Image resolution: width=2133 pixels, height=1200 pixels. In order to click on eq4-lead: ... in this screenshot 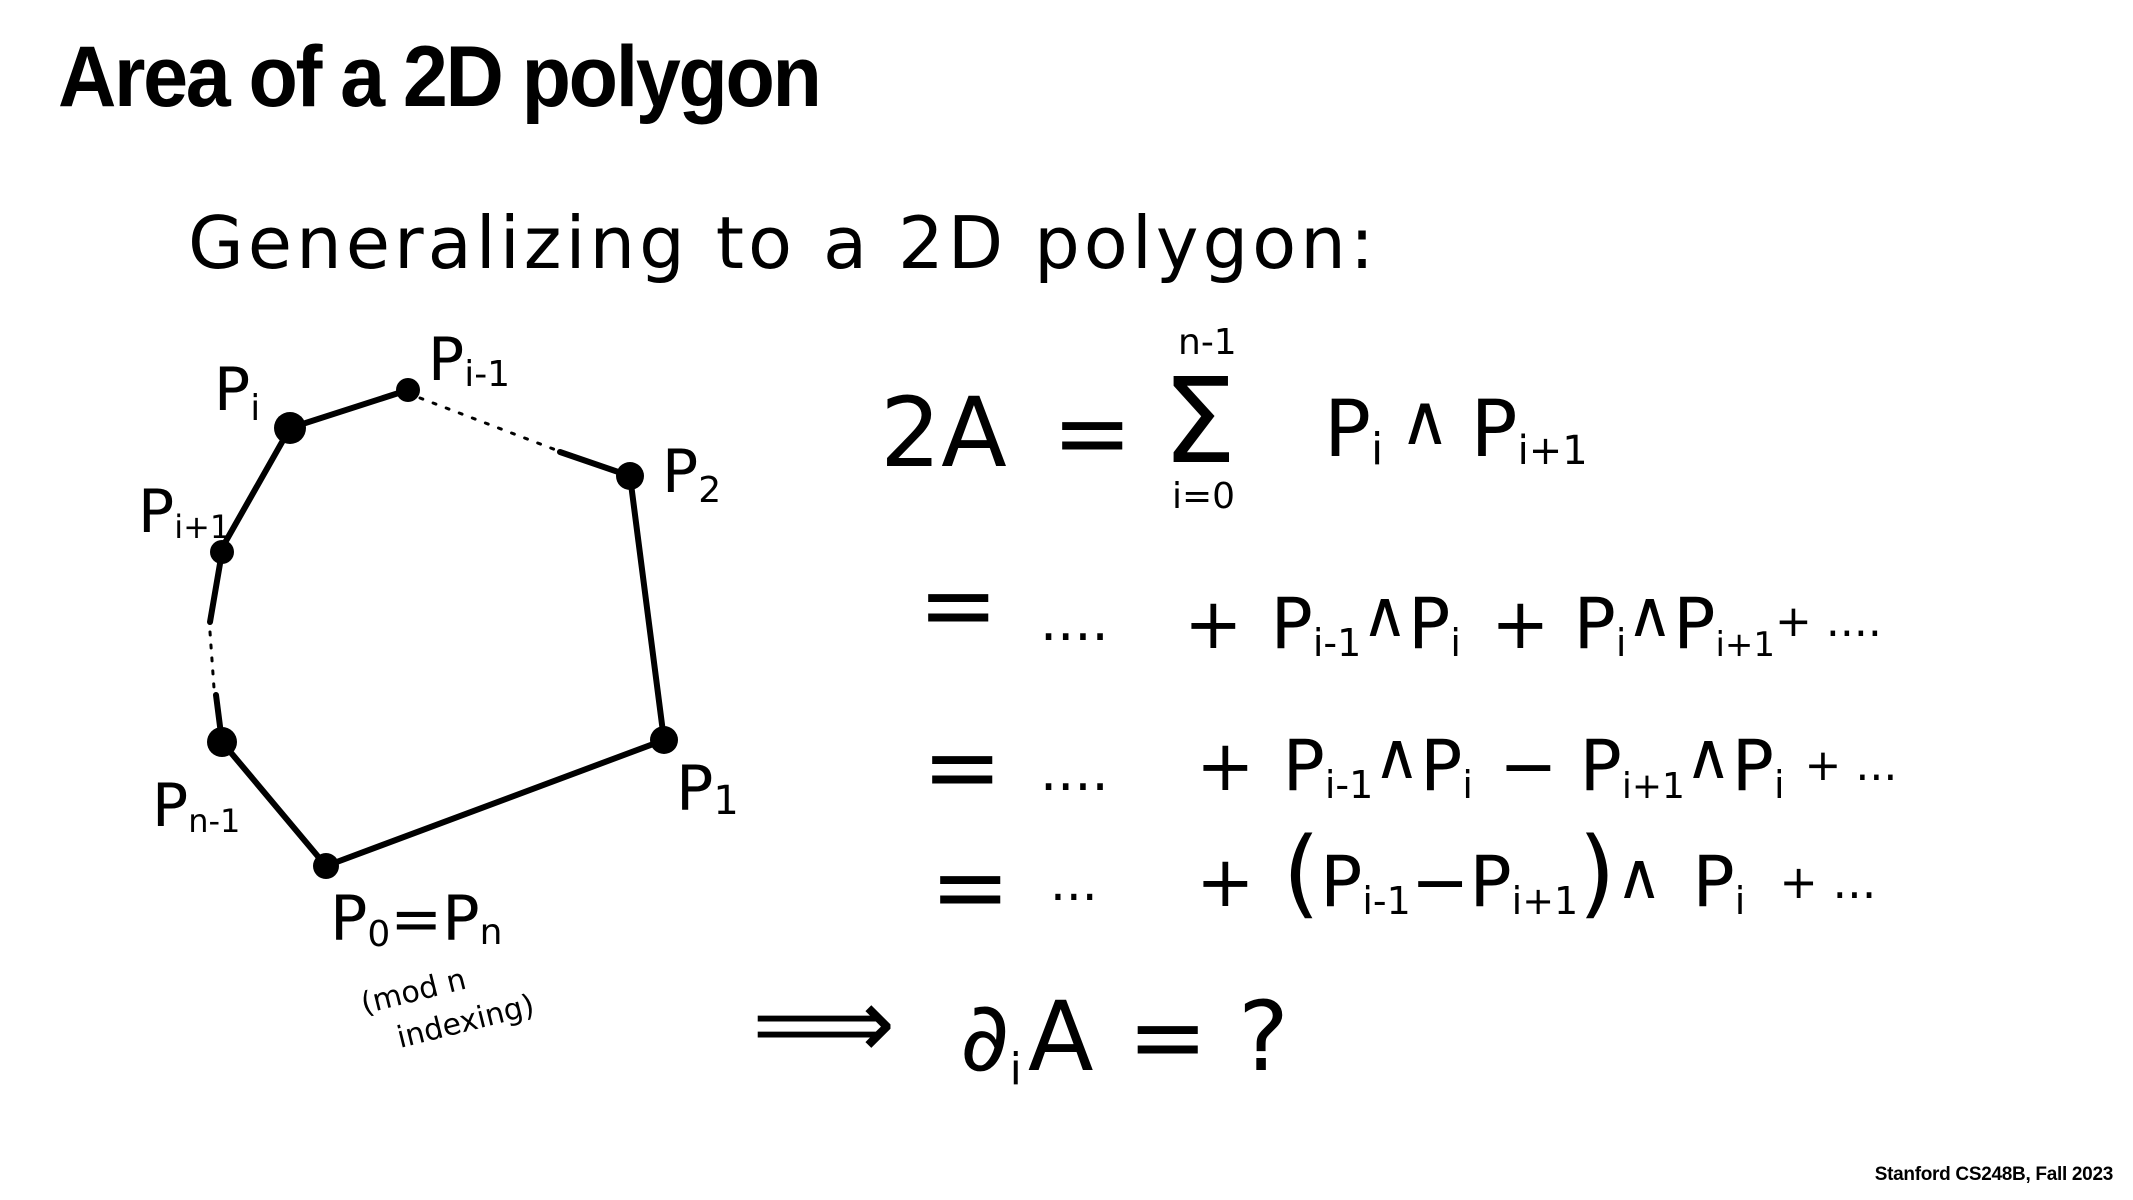, I will do `click(1074, 883)`.